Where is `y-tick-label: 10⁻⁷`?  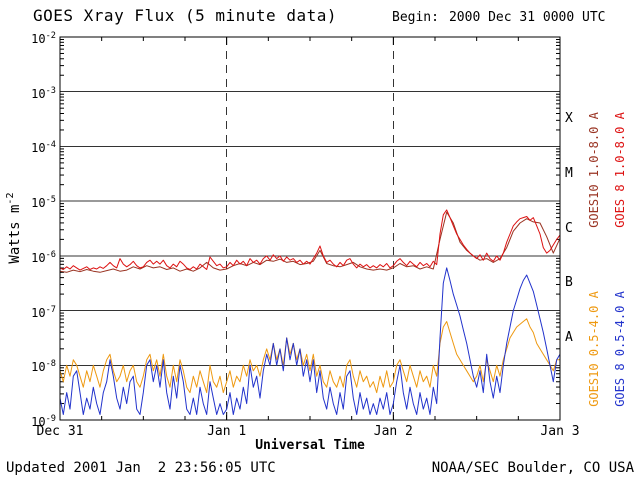
y-tick-label: 10⁻⁷ is located at coordinates (43, 312).